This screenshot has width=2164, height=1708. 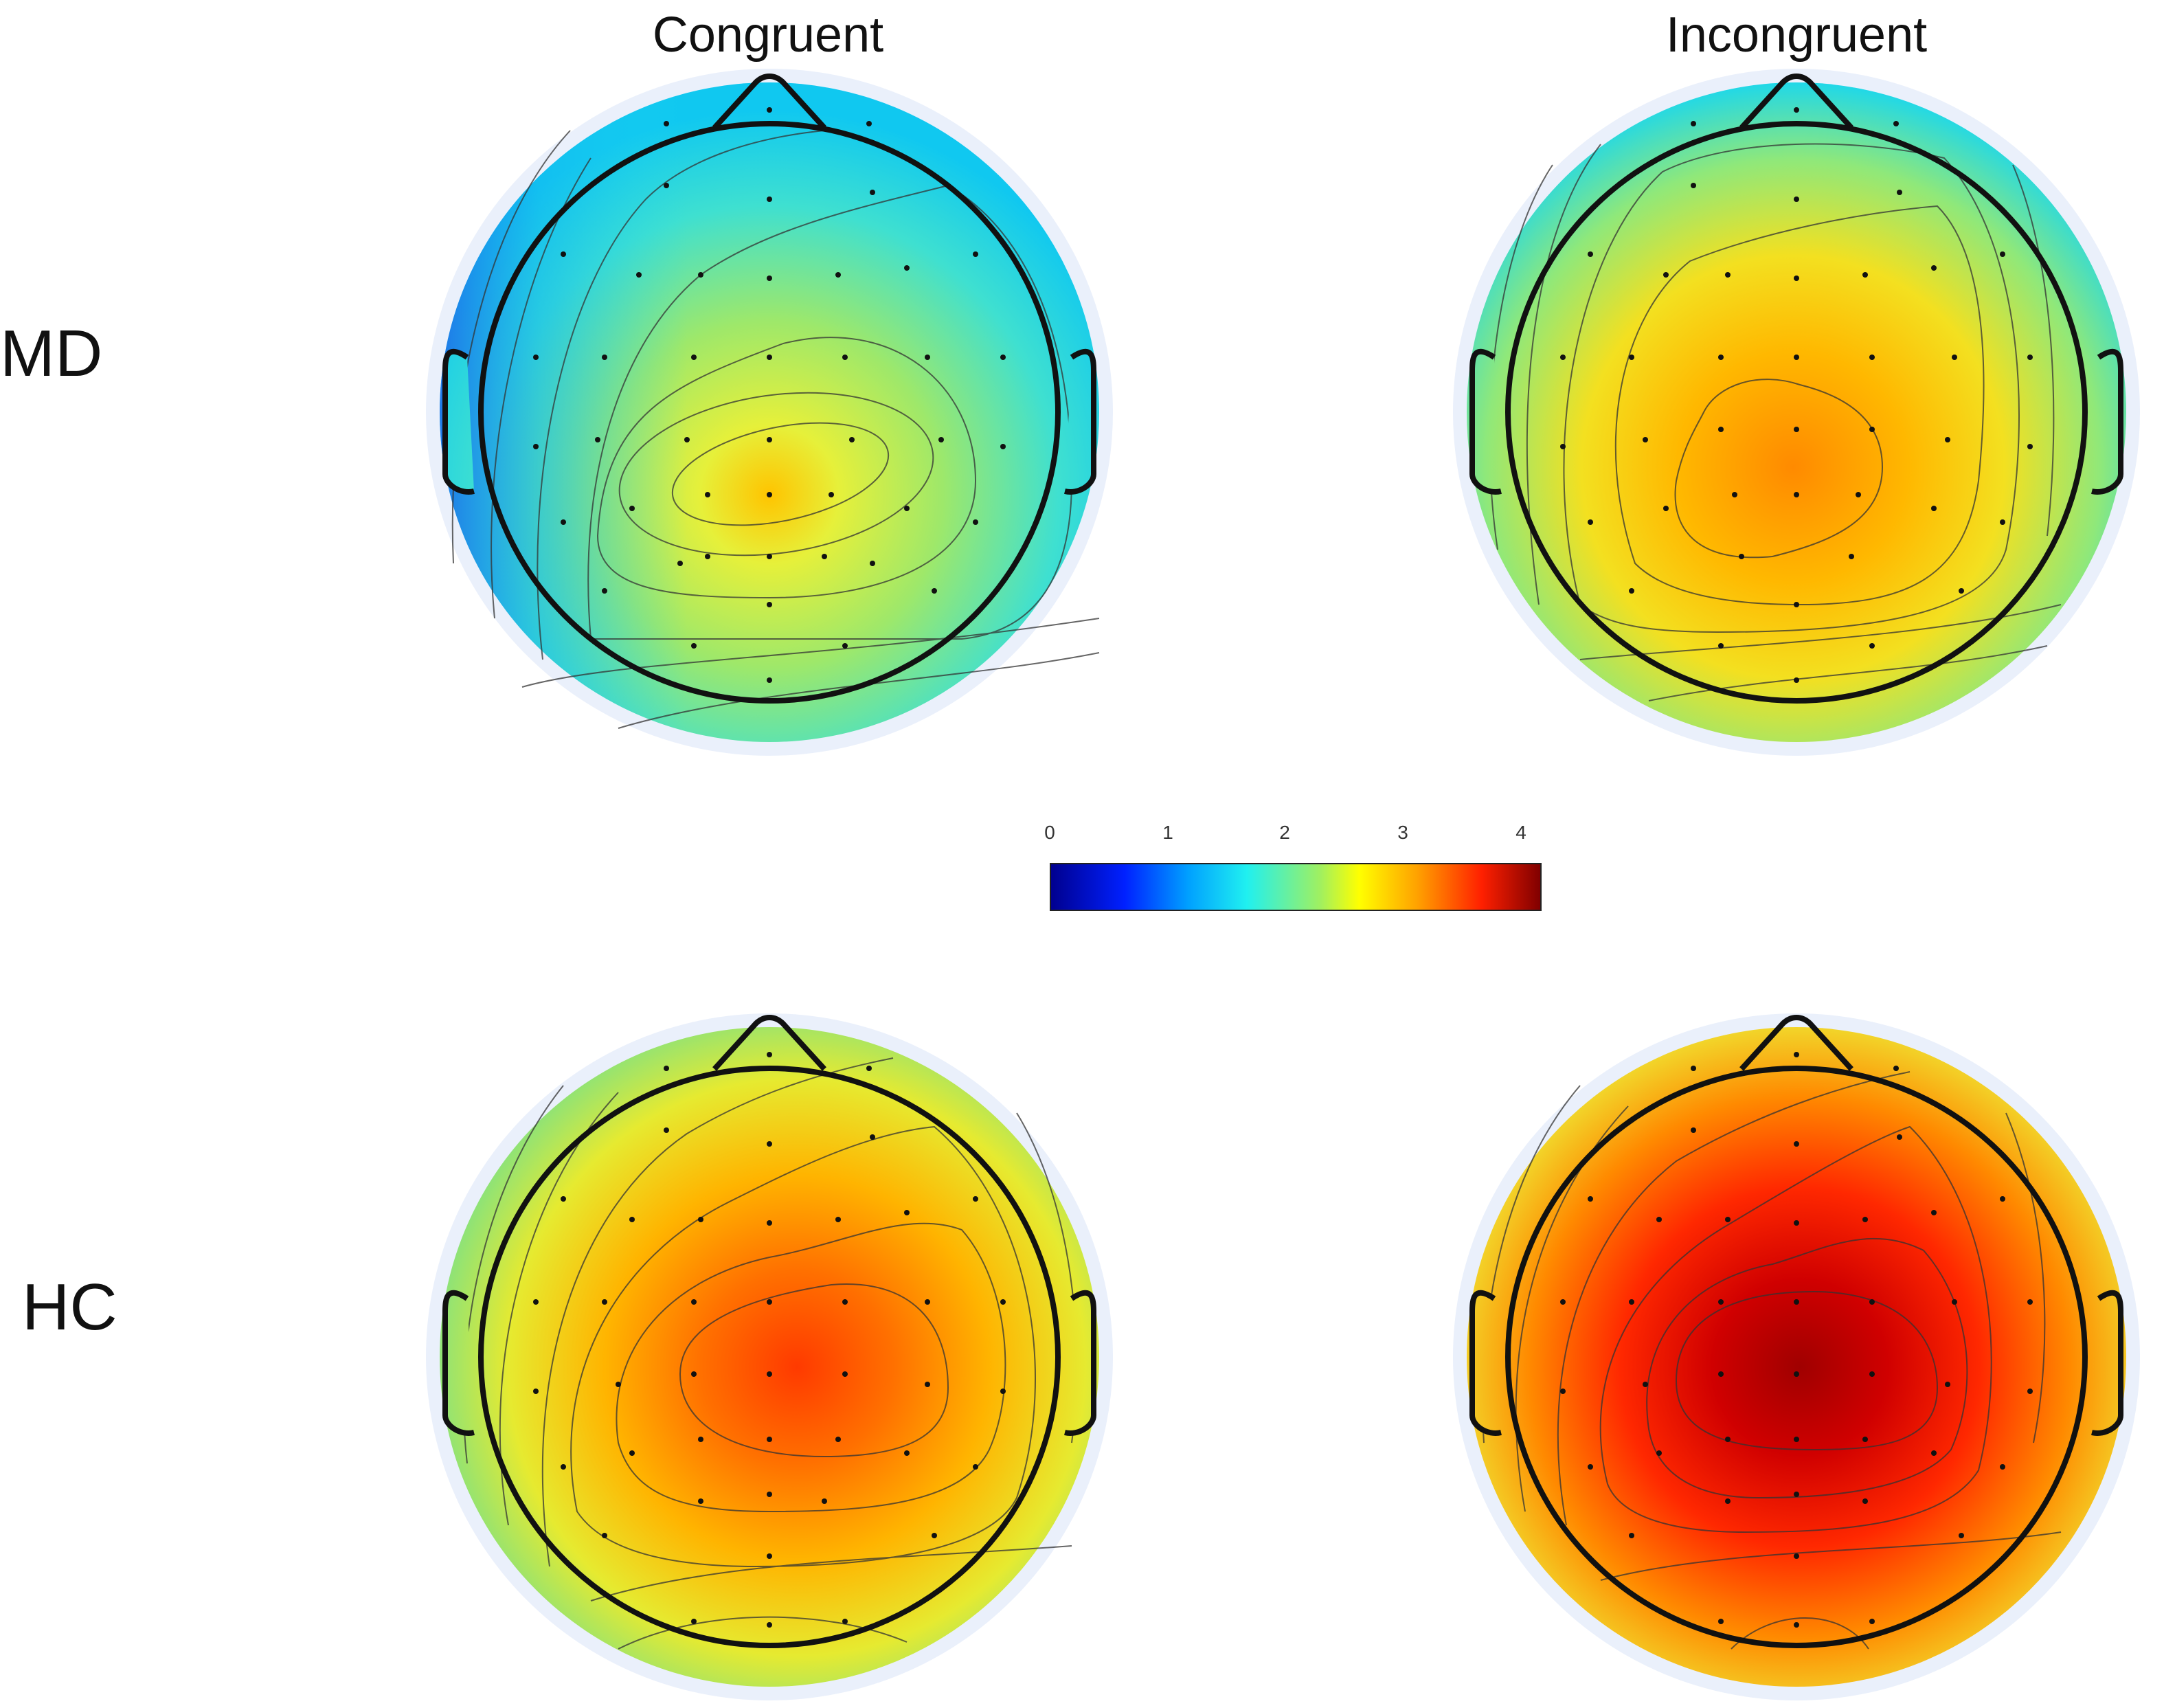 What do you see at coordinates (770, 412) in the screenshot?
I see `head-map-md-congruent` at bounding box center [770, 412].